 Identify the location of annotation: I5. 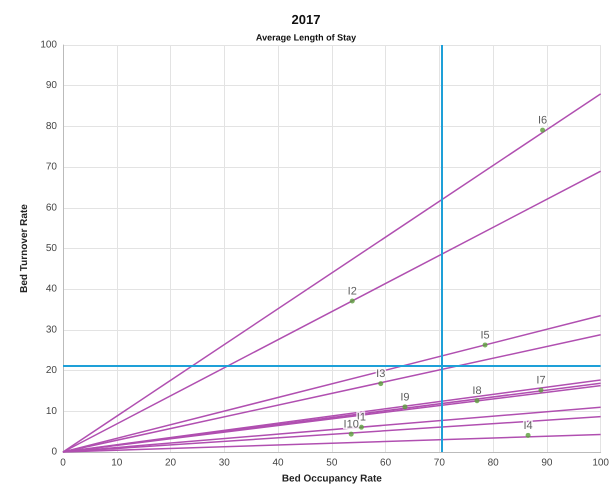
(485, 335).